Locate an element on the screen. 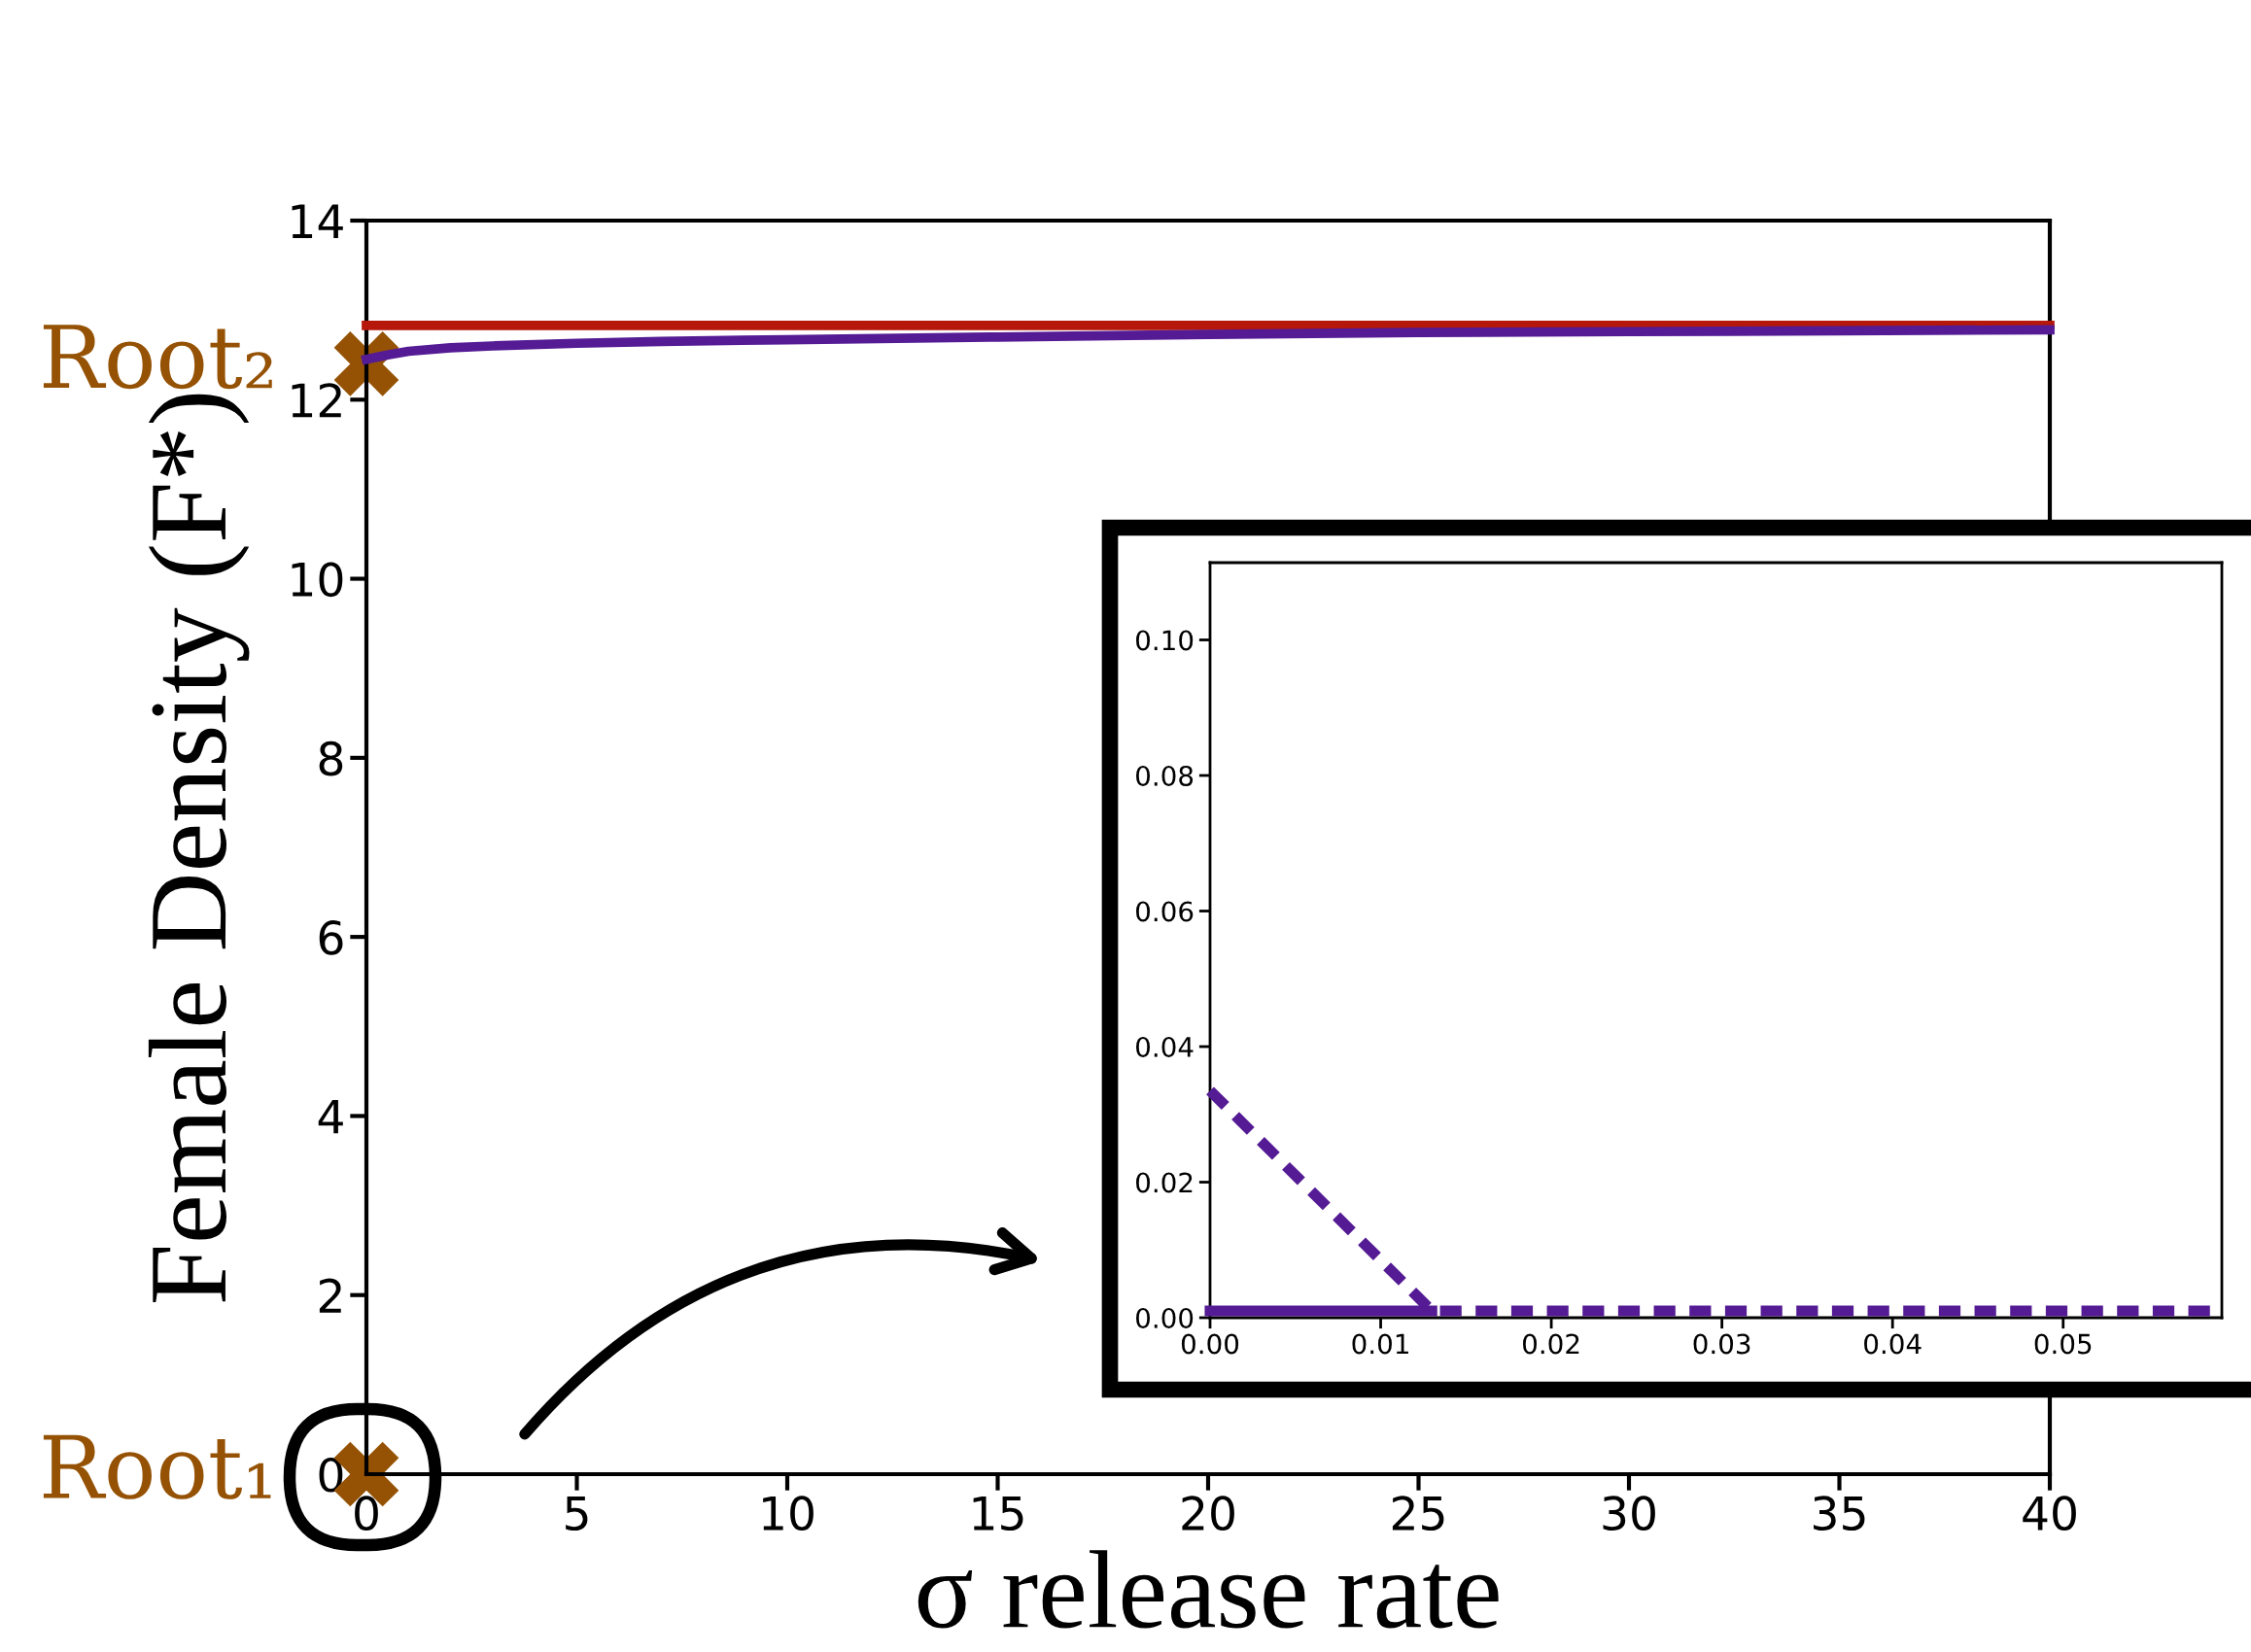  y-tick-label: 0.06 is located at coordinates (1165, 912).